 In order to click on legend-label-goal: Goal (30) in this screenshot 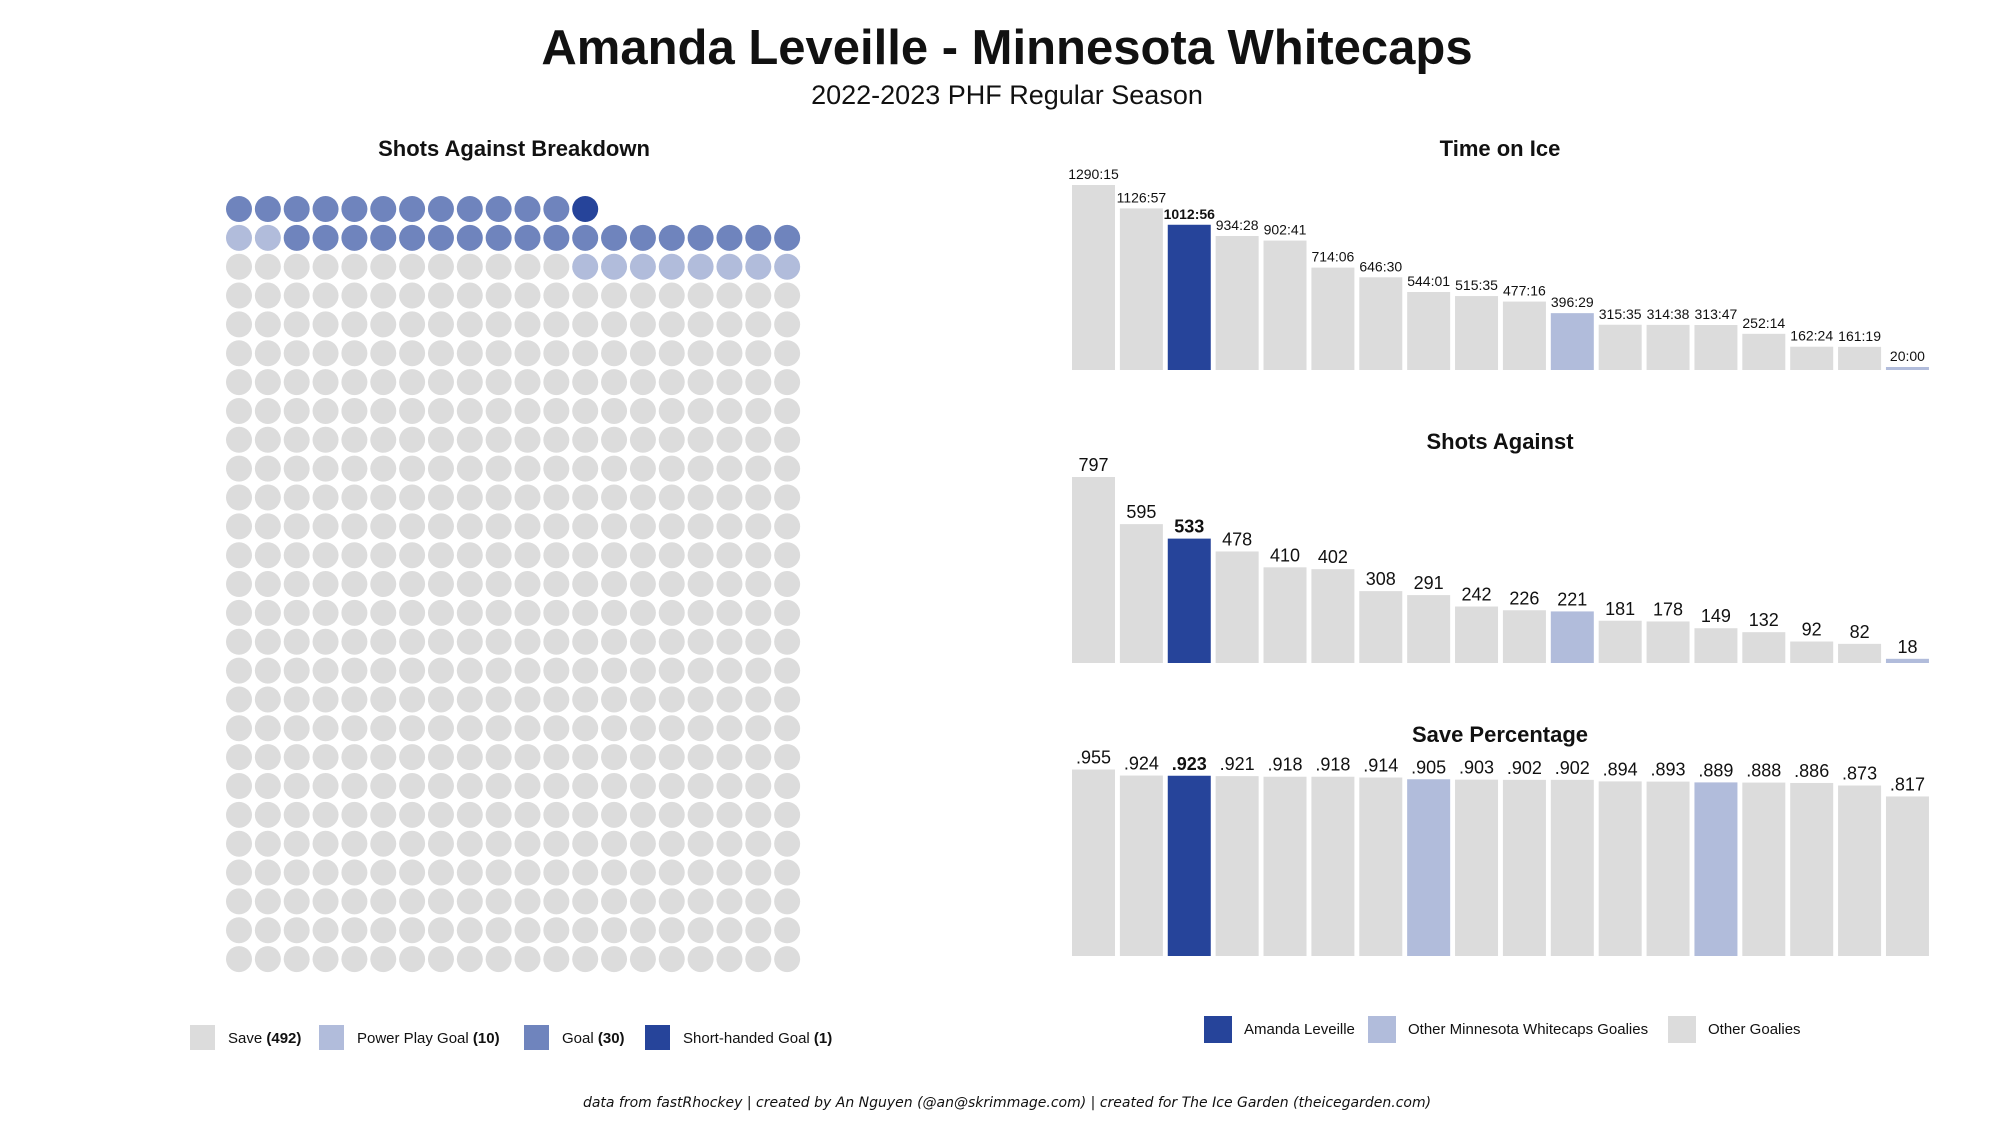, I will do `click(593, 1038)`.